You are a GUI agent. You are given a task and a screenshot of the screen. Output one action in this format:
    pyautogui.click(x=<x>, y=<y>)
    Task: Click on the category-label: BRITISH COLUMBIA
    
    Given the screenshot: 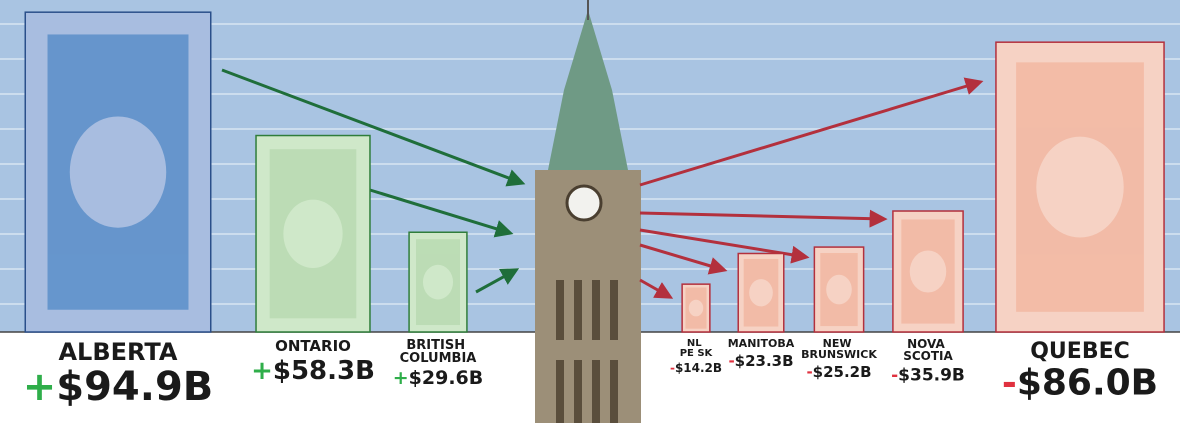 What is the action you would take?
    pyautogui.click(x=438, y=352)
    